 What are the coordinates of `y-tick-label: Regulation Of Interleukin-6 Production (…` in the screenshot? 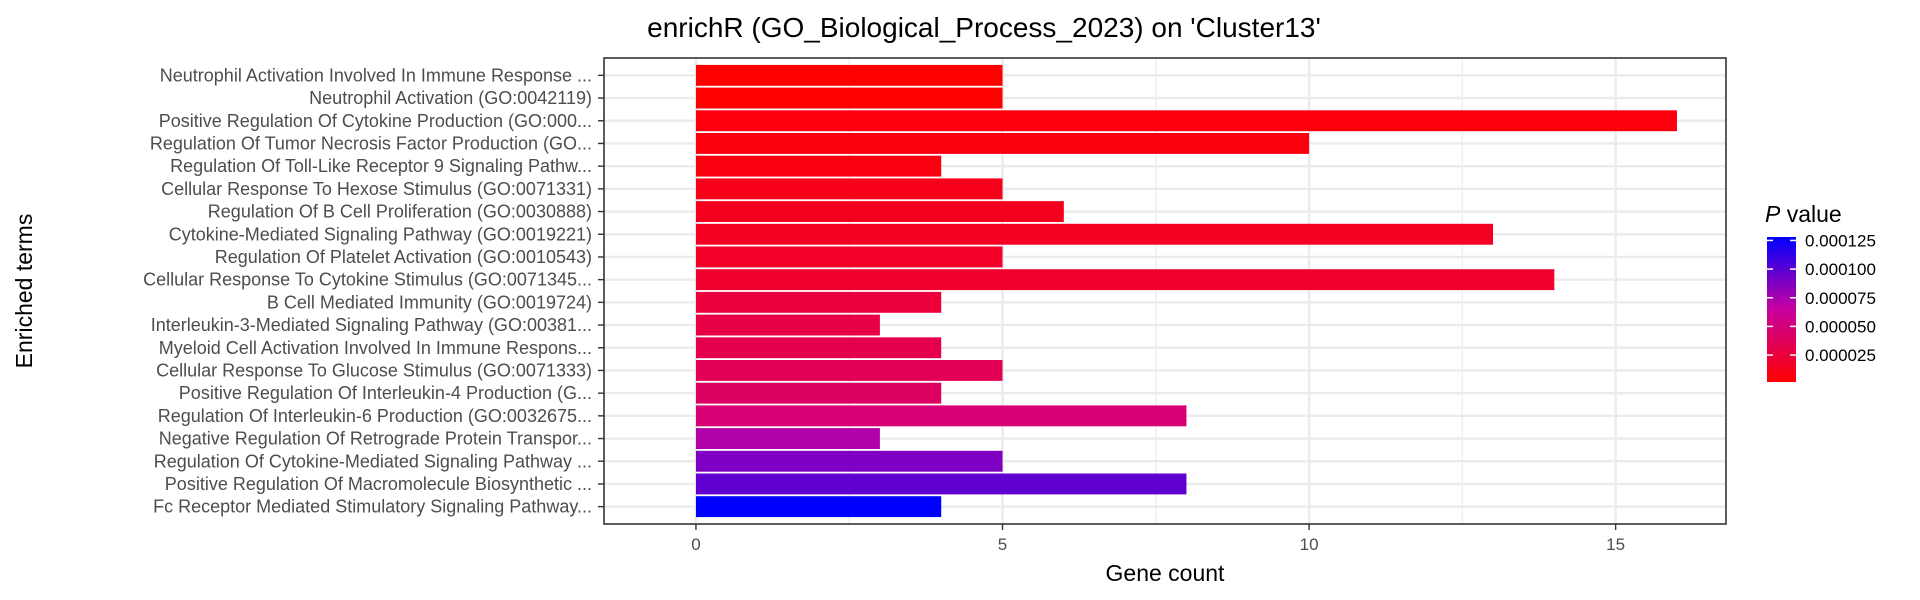 It's located at (375, 416).